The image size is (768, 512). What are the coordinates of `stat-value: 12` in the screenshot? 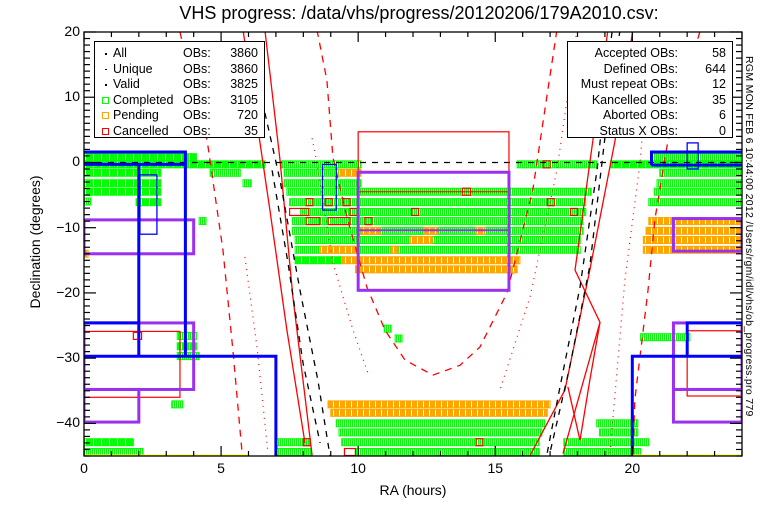 It's located at (719, 84).